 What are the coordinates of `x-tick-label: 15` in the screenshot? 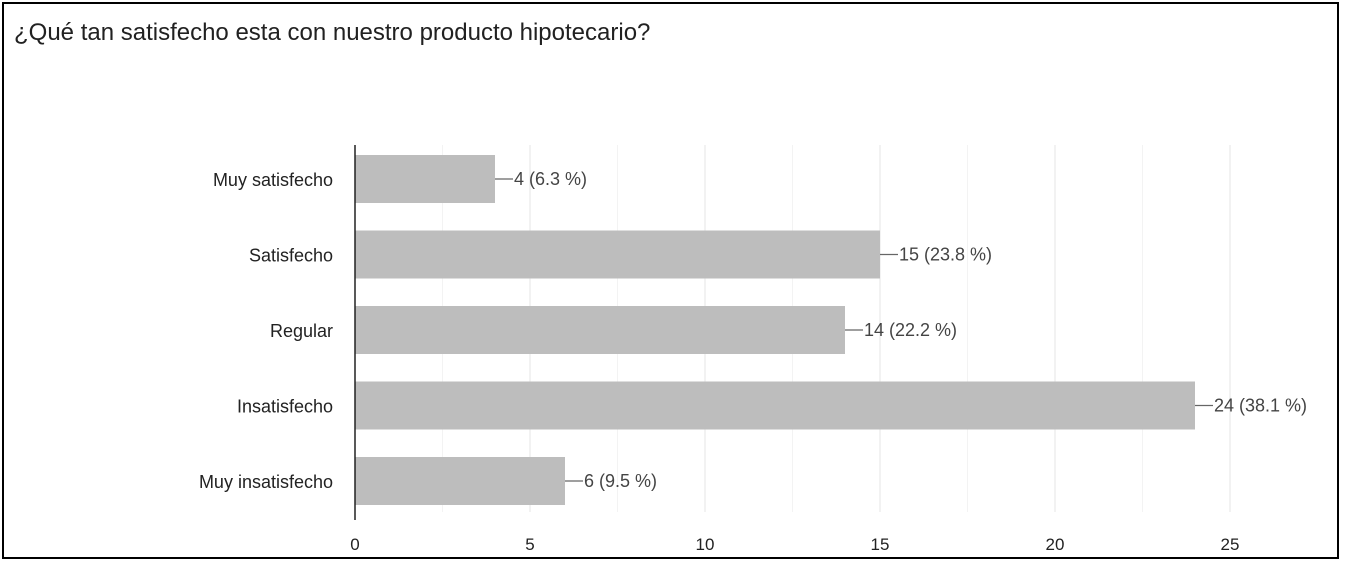 It's located at (880, 544).